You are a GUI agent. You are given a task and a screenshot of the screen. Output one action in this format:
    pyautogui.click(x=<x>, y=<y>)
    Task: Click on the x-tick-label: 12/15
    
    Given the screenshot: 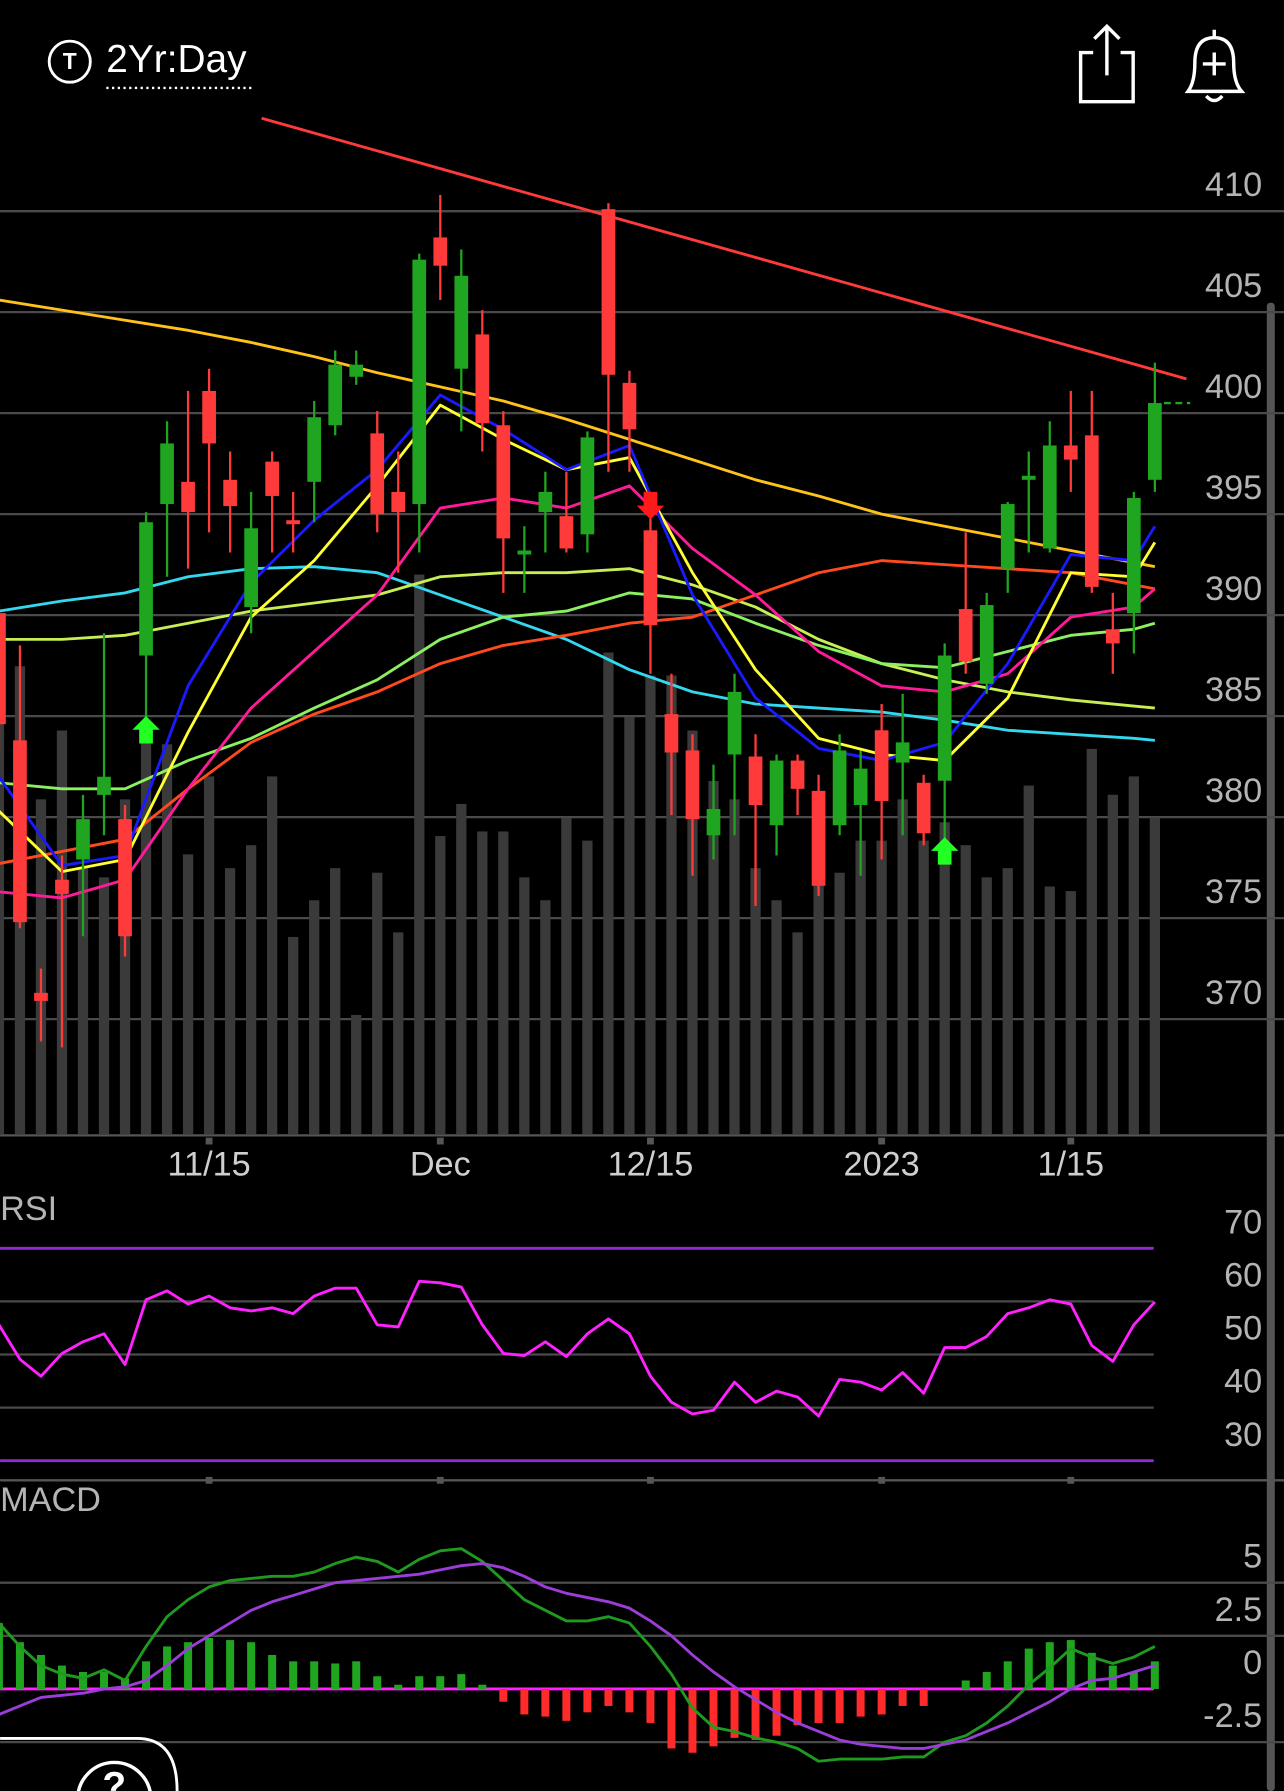 What is the action you would take?
    pyautogui.click(x=651, y=1164)
    